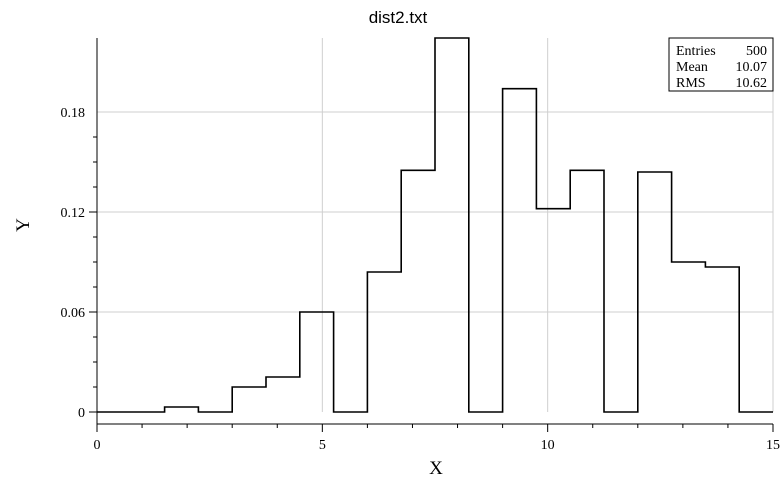  What do you see at coordinates (548, 445) in the screenshot?
I see `x-tick-label-2: 10` at bounding box center [548, 445].